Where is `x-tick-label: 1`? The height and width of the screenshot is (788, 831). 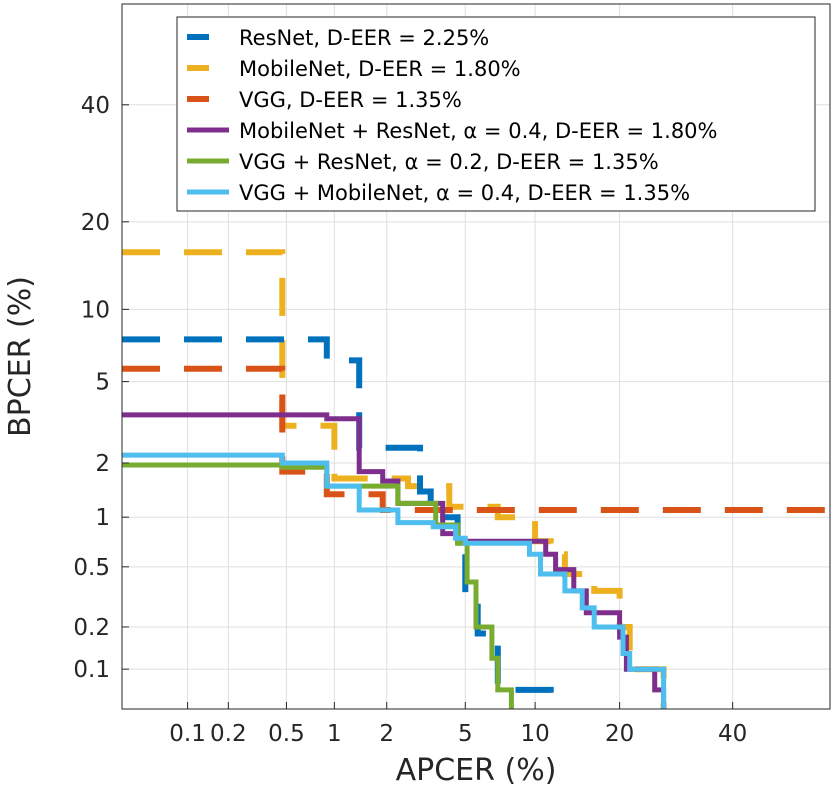
x-tick-label: 1 is located at coordinates (334, 734).